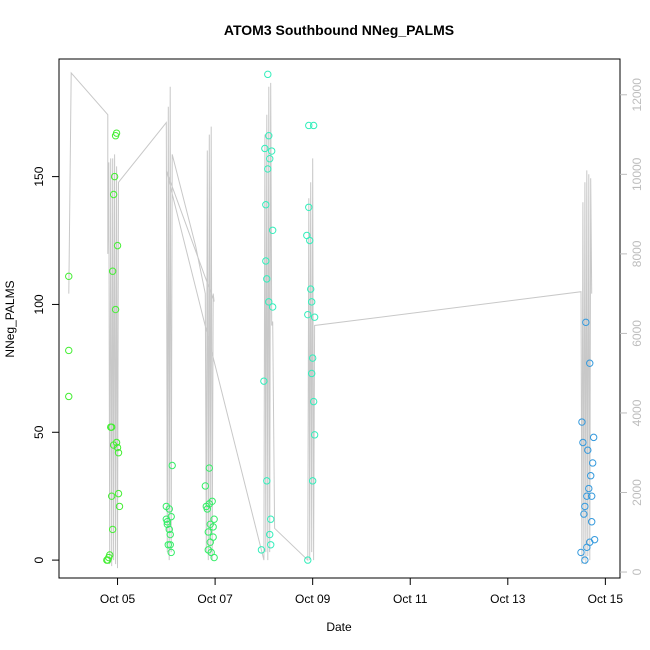  What do you see at coordinates (45, 364) in the screenshot?
I see `y-axis-left: 0 50 100 150` at bounding box center [45, 364].